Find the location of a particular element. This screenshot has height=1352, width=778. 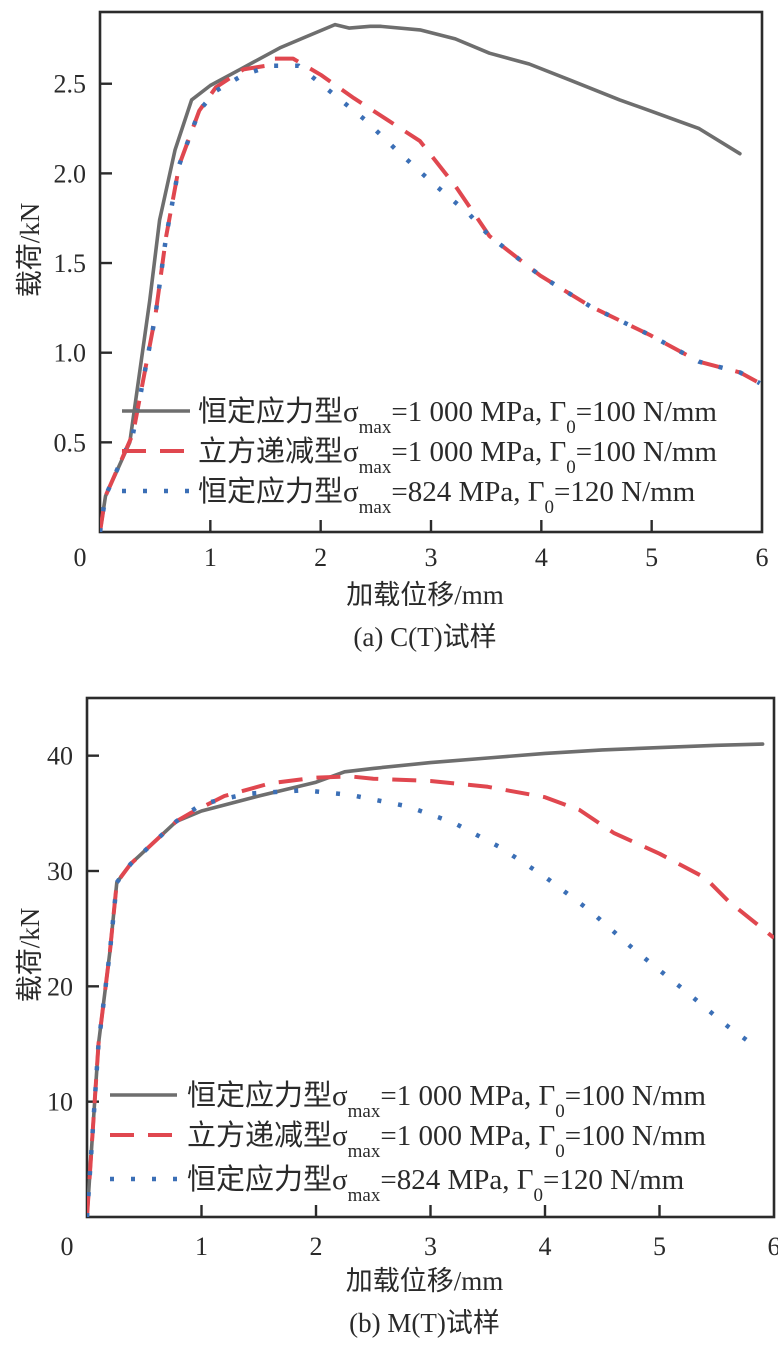

y-tick-label: 1.0 is located at coordinates (70, 353).